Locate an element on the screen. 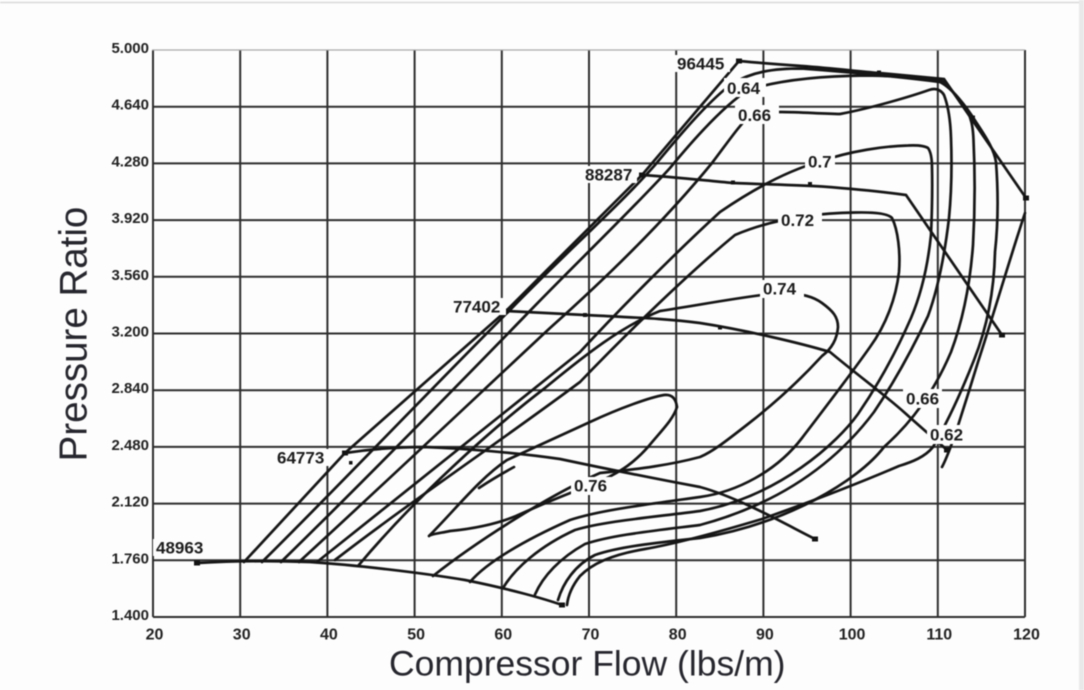 Image resolution: width=1084 pixels, height=690 pixels. svg-text: Pressure Ratio is located at coordinates (74, 334).